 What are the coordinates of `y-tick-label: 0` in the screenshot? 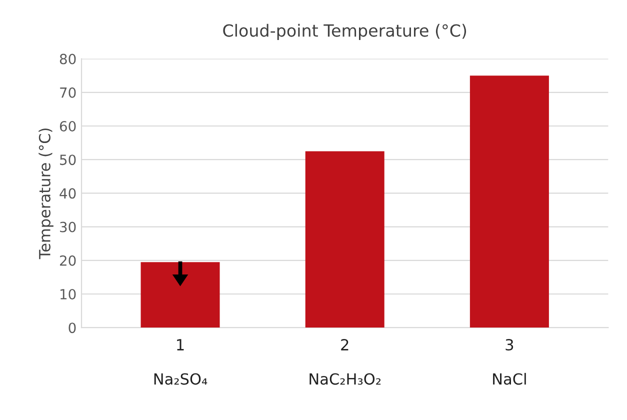 It's located at (72, 328).